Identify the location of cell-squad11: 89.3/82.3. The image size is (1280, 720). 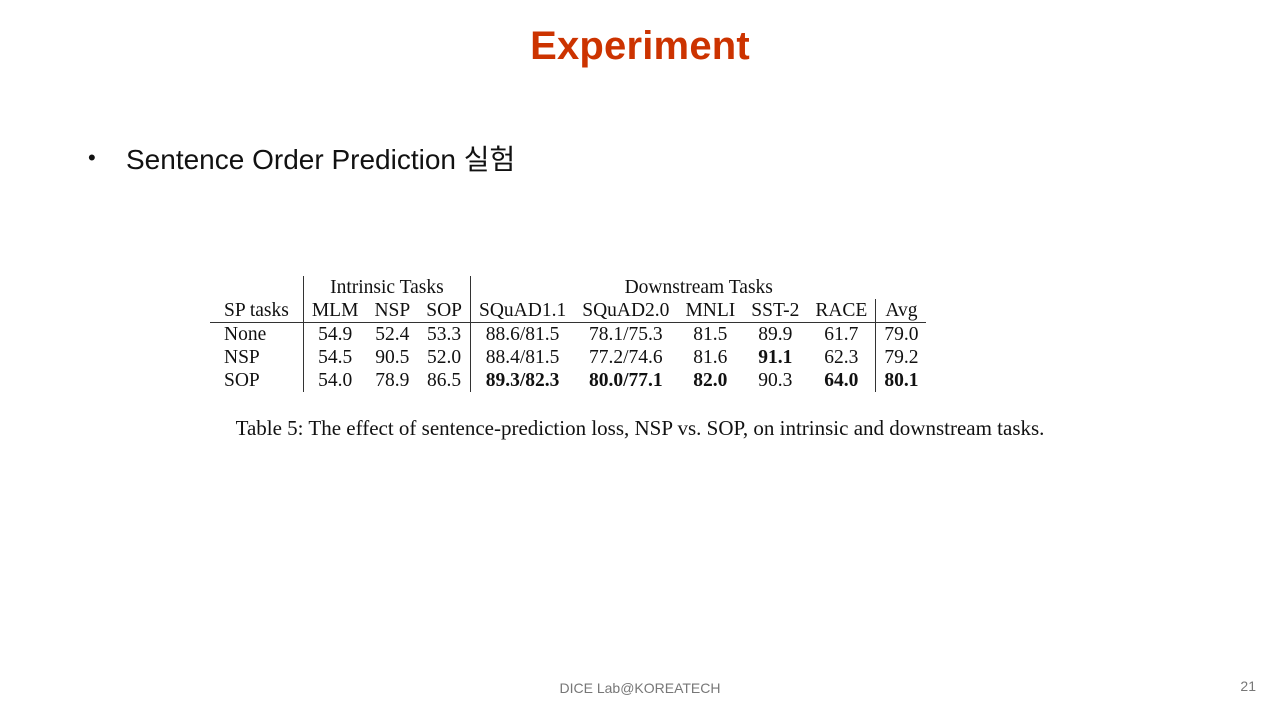
(522, 380).